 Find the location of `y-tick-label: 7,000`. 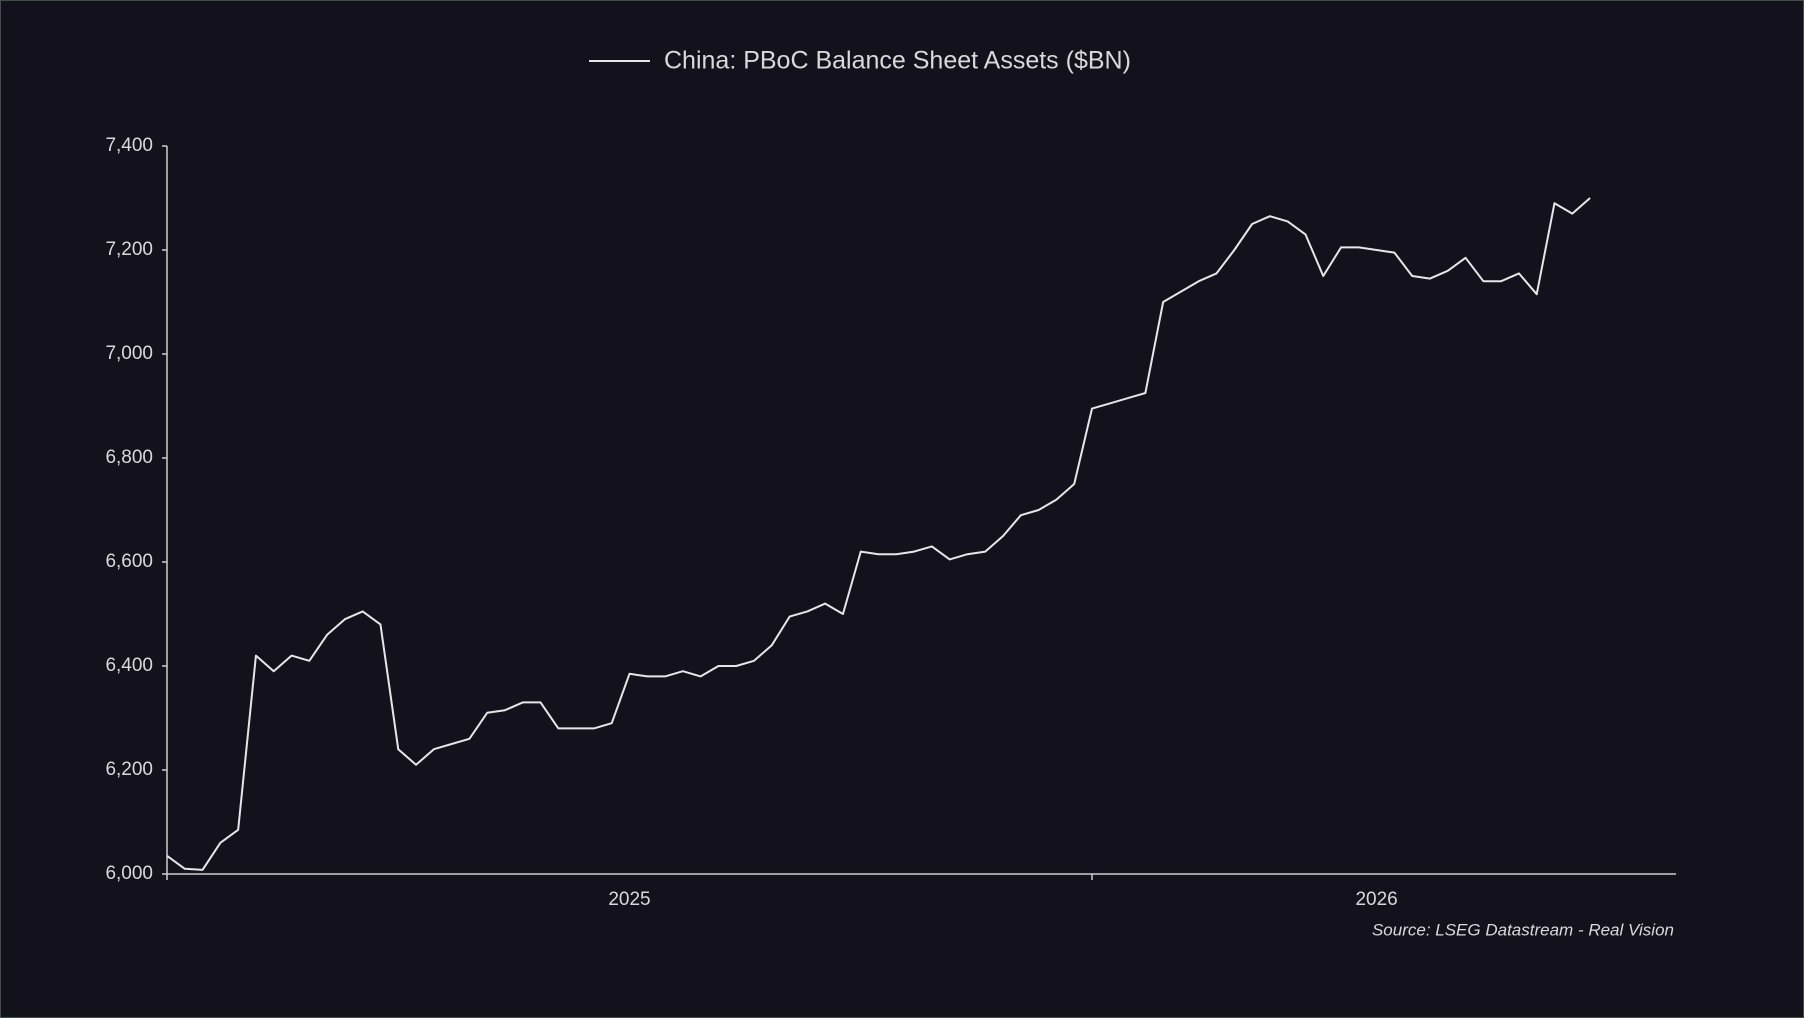

y-tick-label: 7,000 is located at coordinates (129, 353).